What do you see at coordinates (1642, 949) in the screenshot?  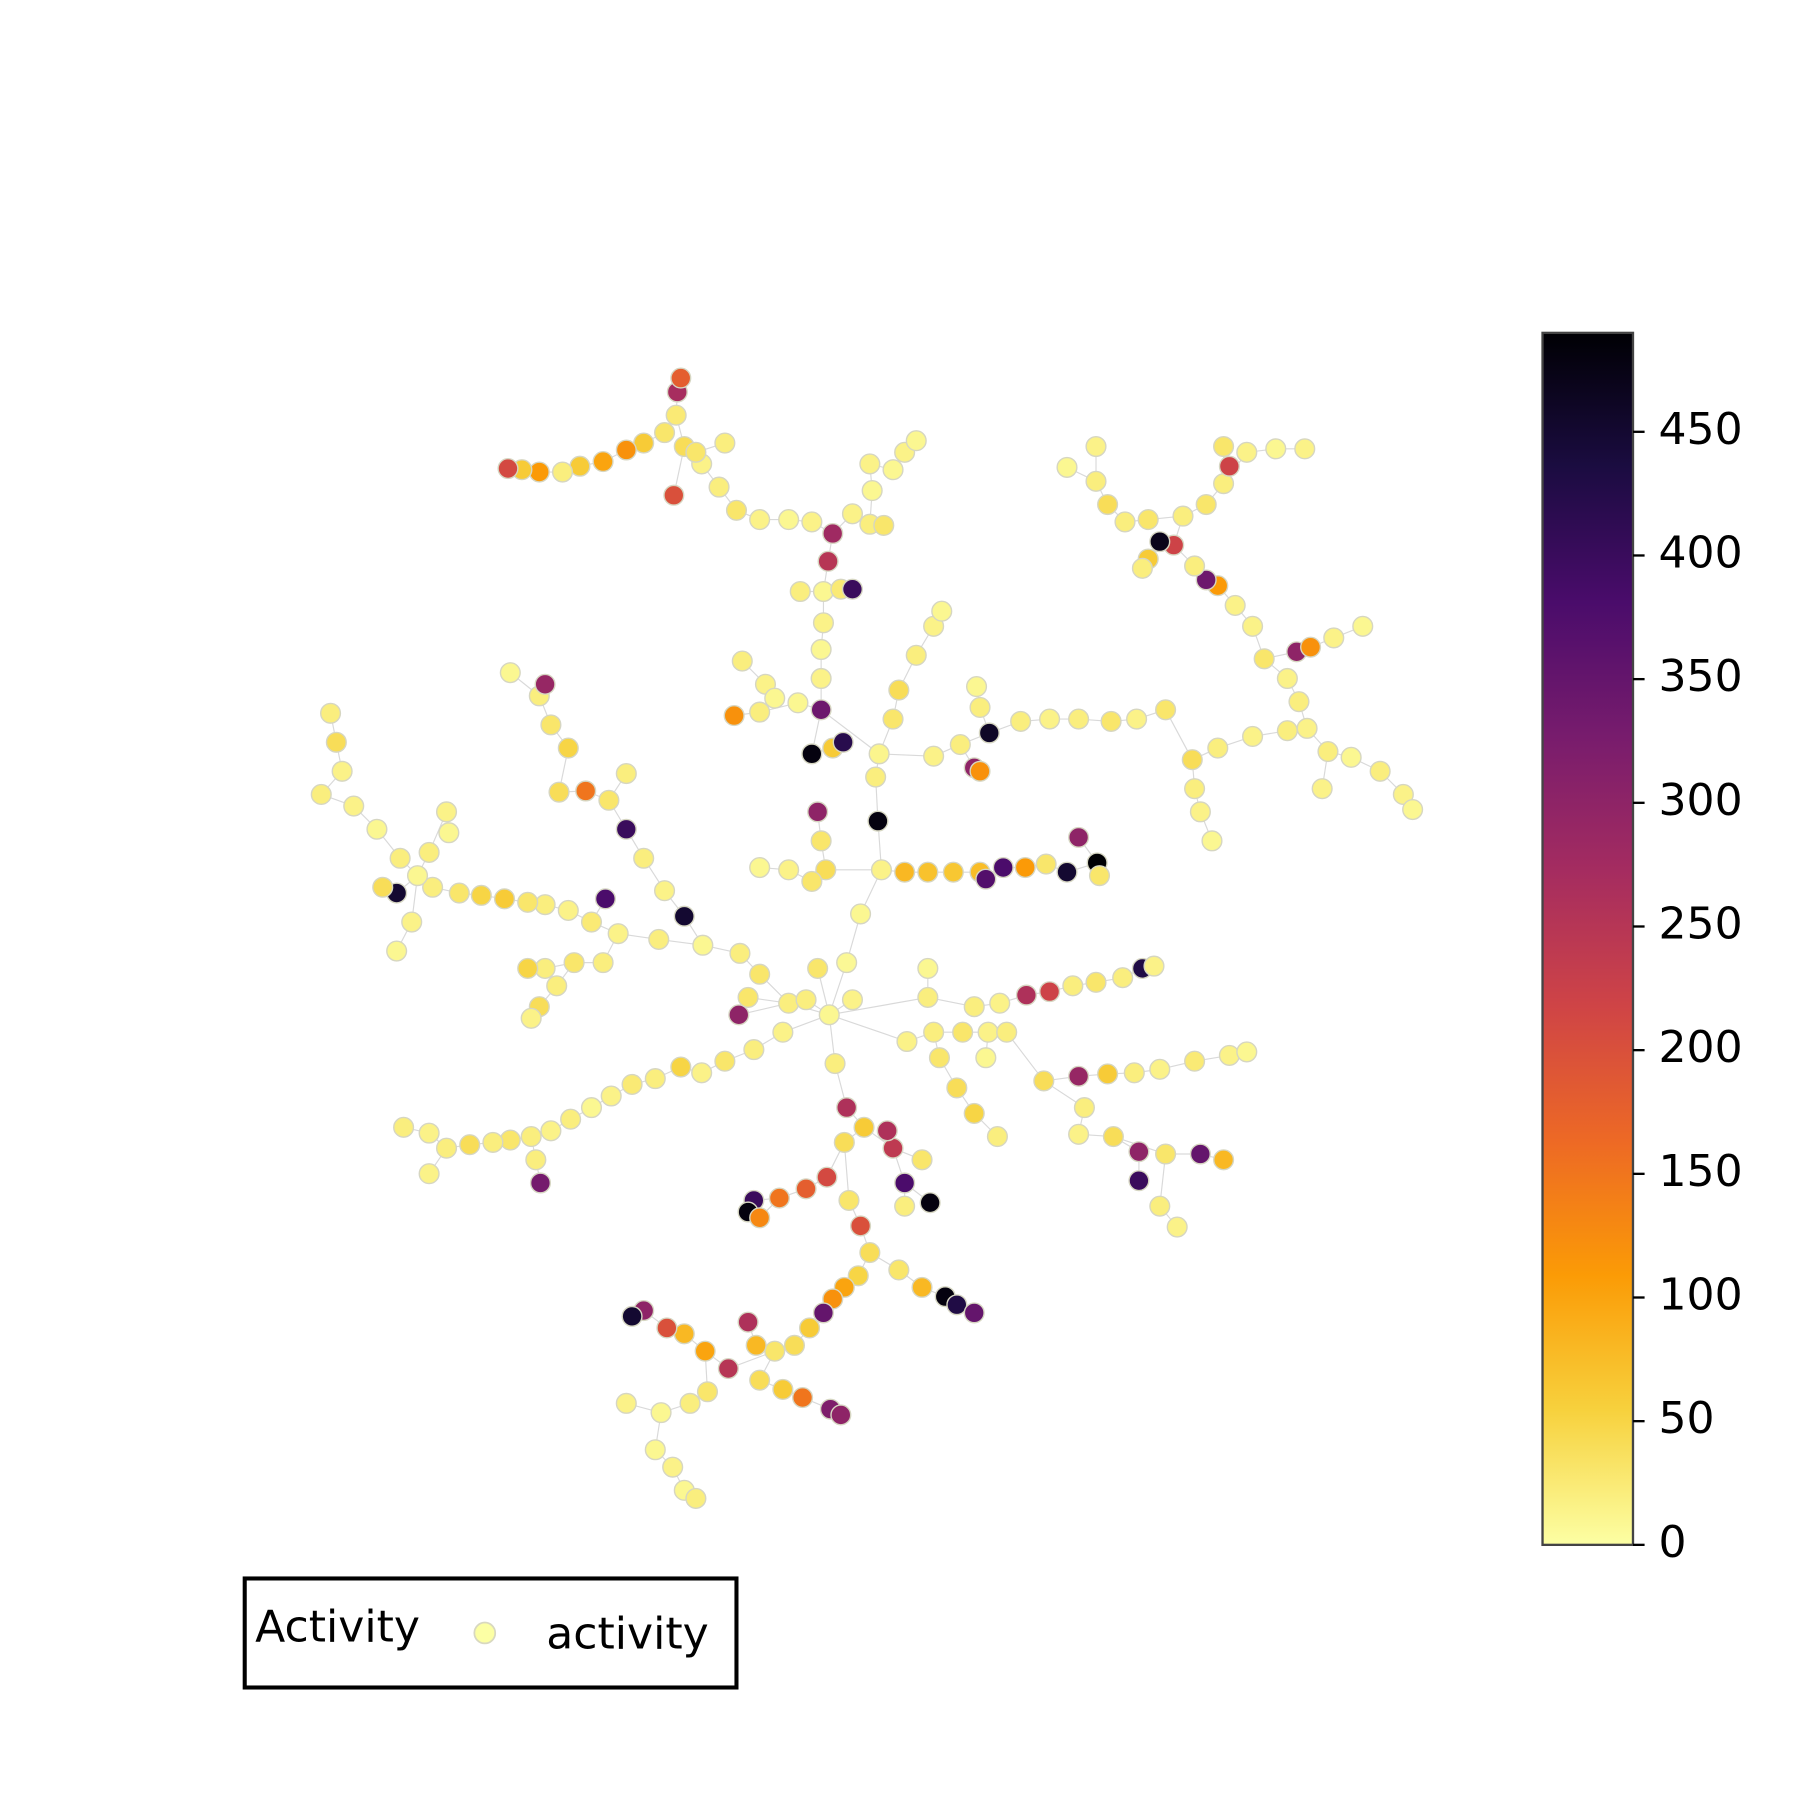 I see `colorbar: 0 50 100 150 200 250 300 350 400 450` at bounding box center [1642, 949].